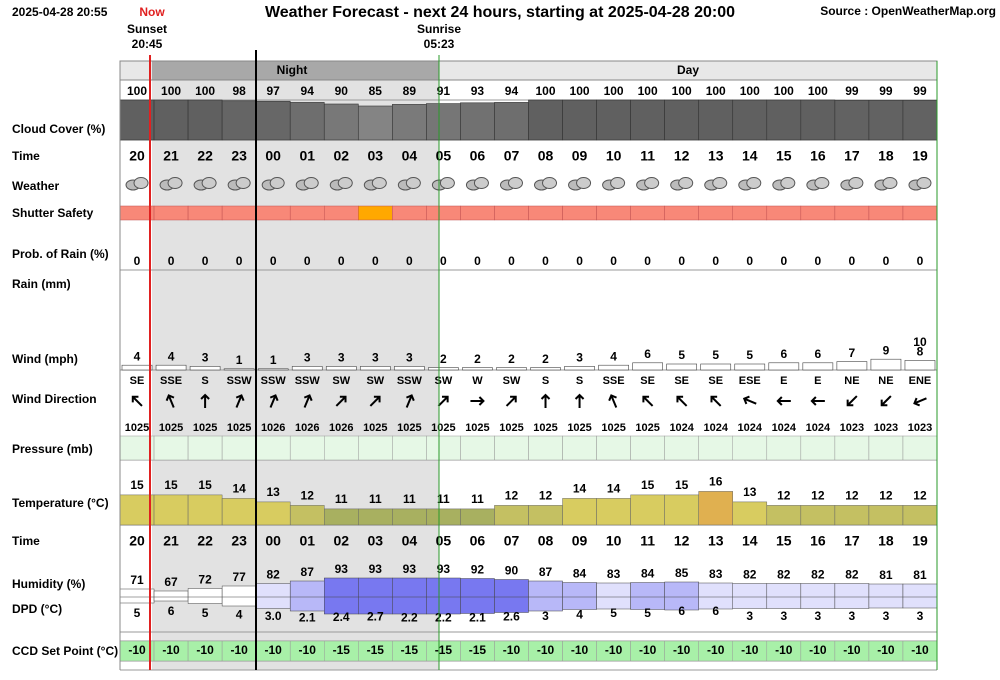 This screenshot has height=680, width=1000. What do you see at coordinates (239, 91) in the screenshot?
I see `cloud-value: 98` at bounding box center [239, 91].